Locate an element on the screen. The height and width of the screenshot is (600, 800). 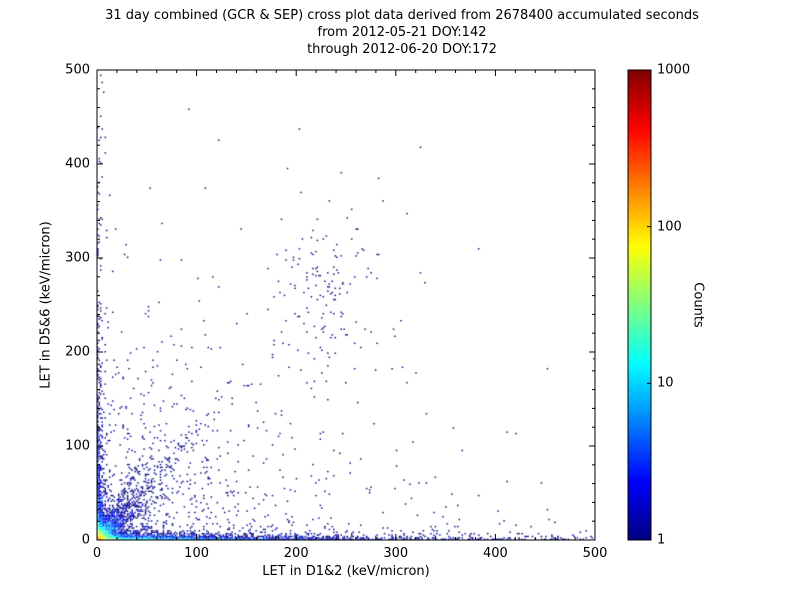
x-axis-label: LET in D1&2 (keV/micron) is located at coordinates (346, 571).